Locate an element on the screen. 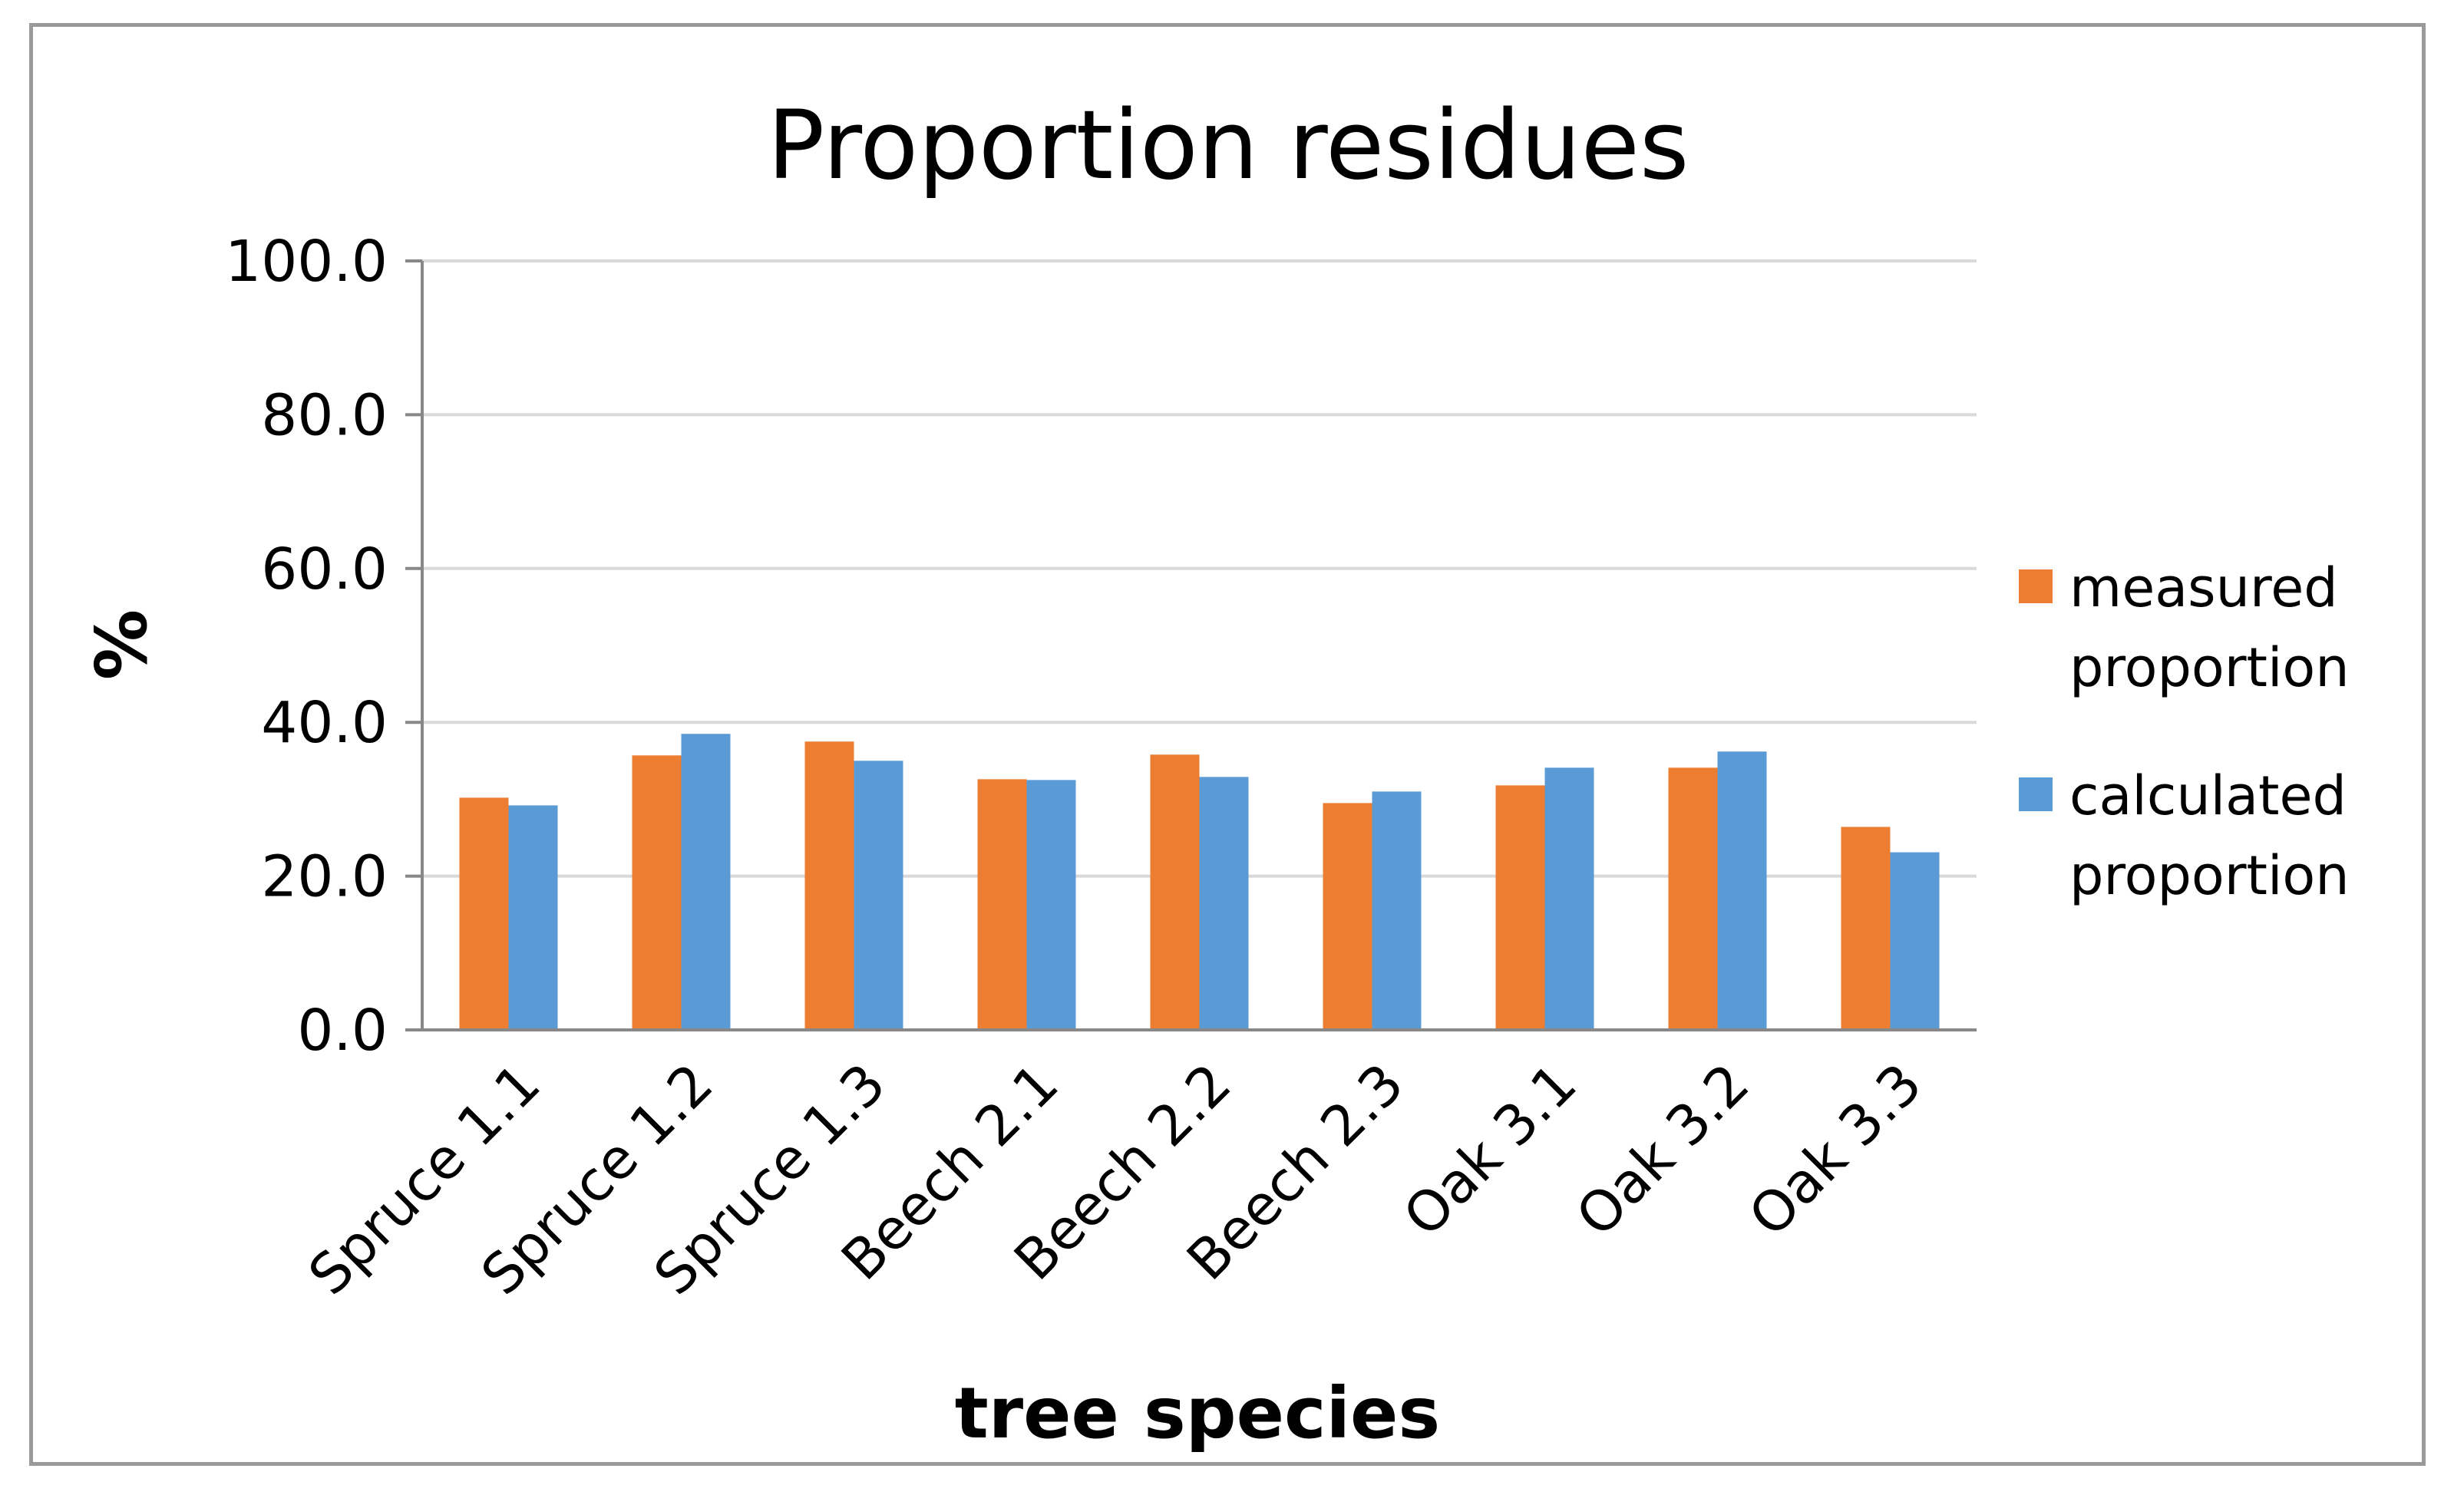  y-tick-label: 80.0 is located at coordinates (324, 415).